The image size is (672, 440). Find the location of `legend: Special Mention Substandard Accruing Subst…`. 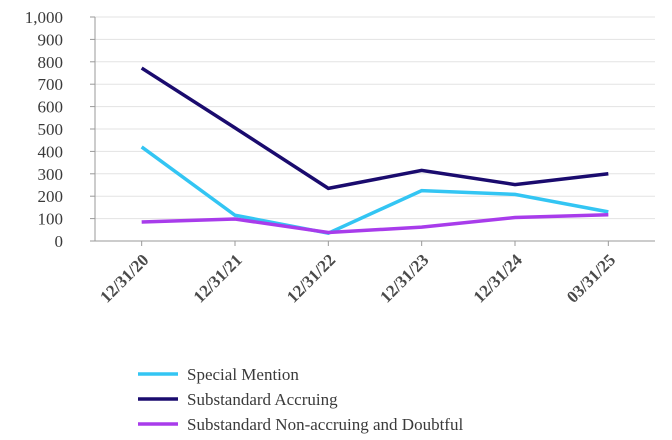

legend: Special Mention Substandard Accruing Subst… is located at coordinates (300, 399).